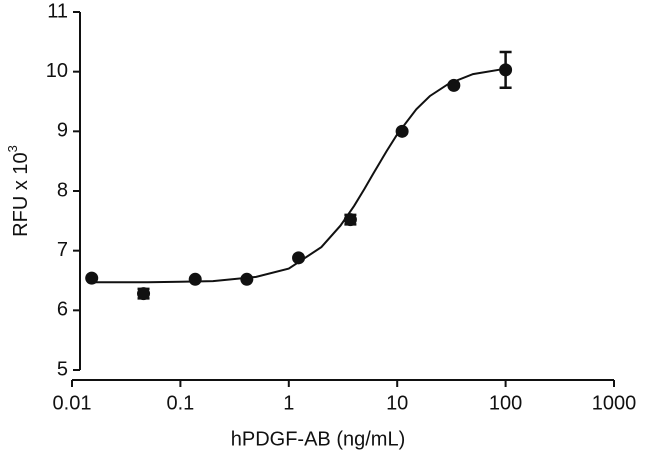 Image resolution: width=650 pixels, height=461 pixels. Describe the element at coordinates (12, 148) in the screenshot. I see `y-axis-label-superscript: 3` at that location.